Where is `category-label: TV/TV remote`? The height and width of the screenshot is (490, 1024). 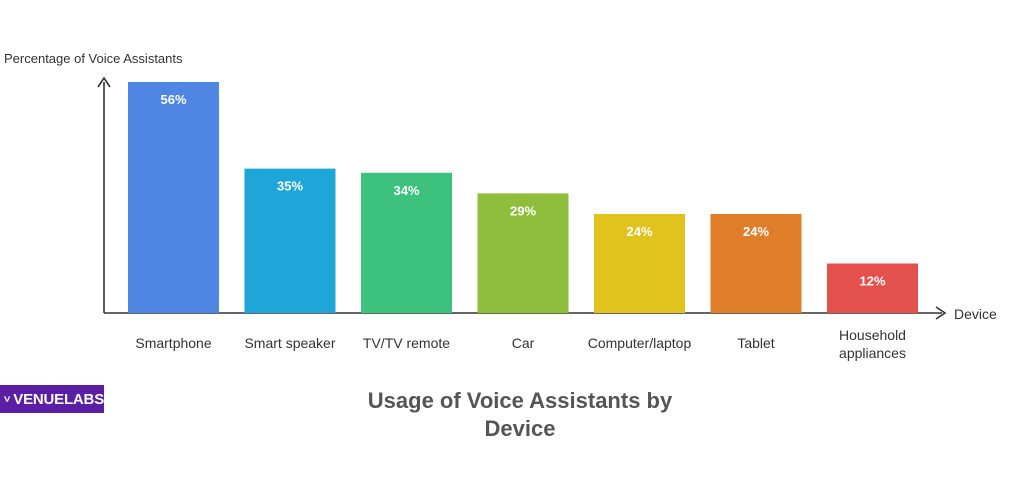 category-label: TV/TV remote is located at coordinates (406, 343).